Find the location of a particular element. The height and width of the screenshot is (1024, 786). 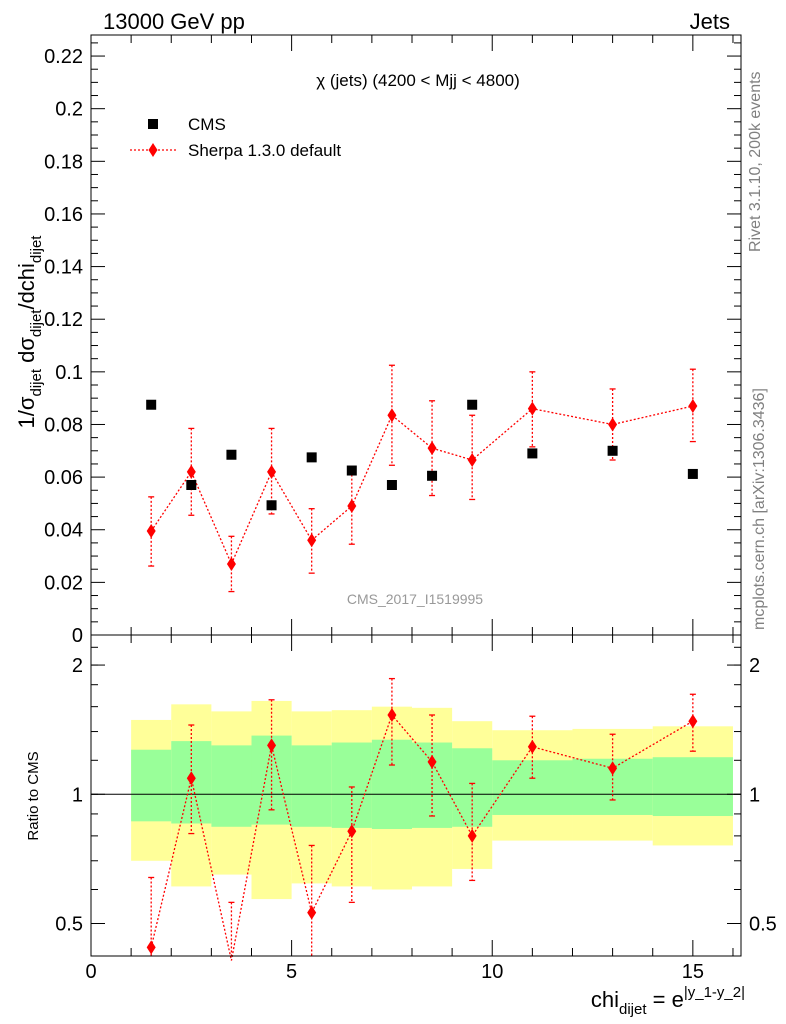

ratio-y-tick-label: 0.5 is located at coordinates (69, 924).